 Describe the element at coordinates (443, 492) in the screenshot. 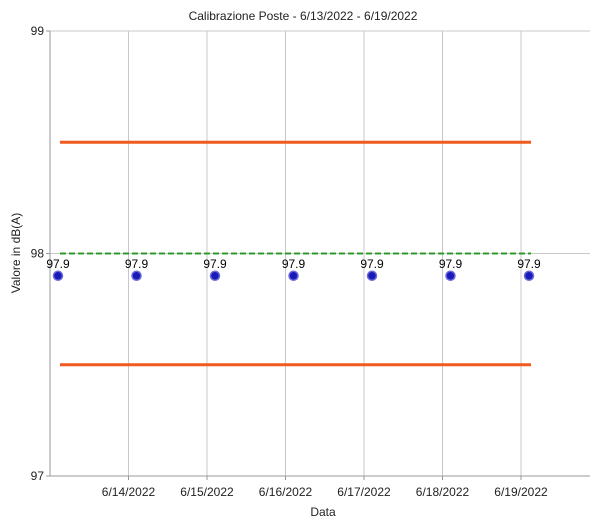

I see `x-tick-label: 6/18/2022` at that location.